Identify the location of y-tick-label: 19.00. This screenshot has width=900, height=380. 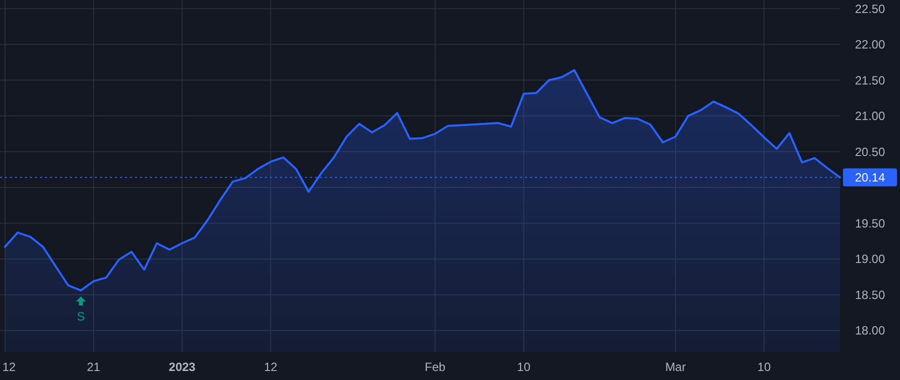
(870, 259).